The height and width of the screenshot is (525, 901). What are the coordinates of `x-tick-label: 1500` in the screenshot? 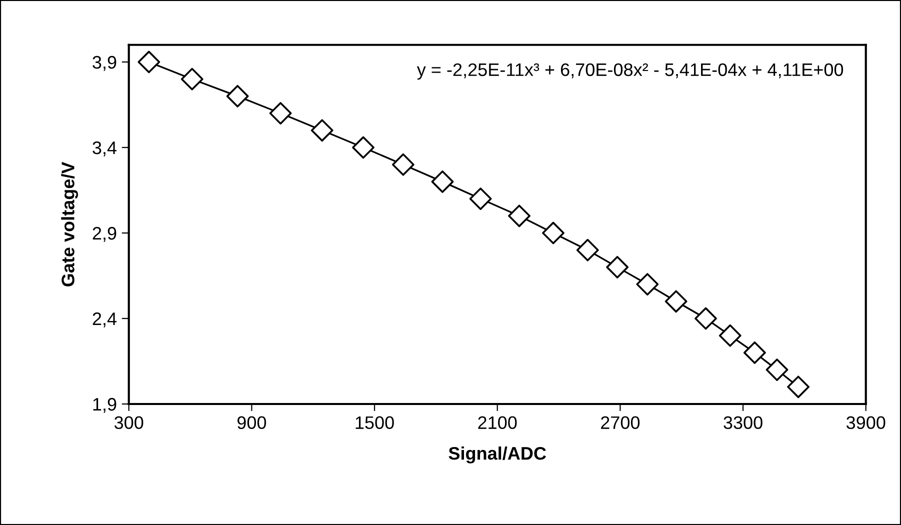 It's located at (375, 423).